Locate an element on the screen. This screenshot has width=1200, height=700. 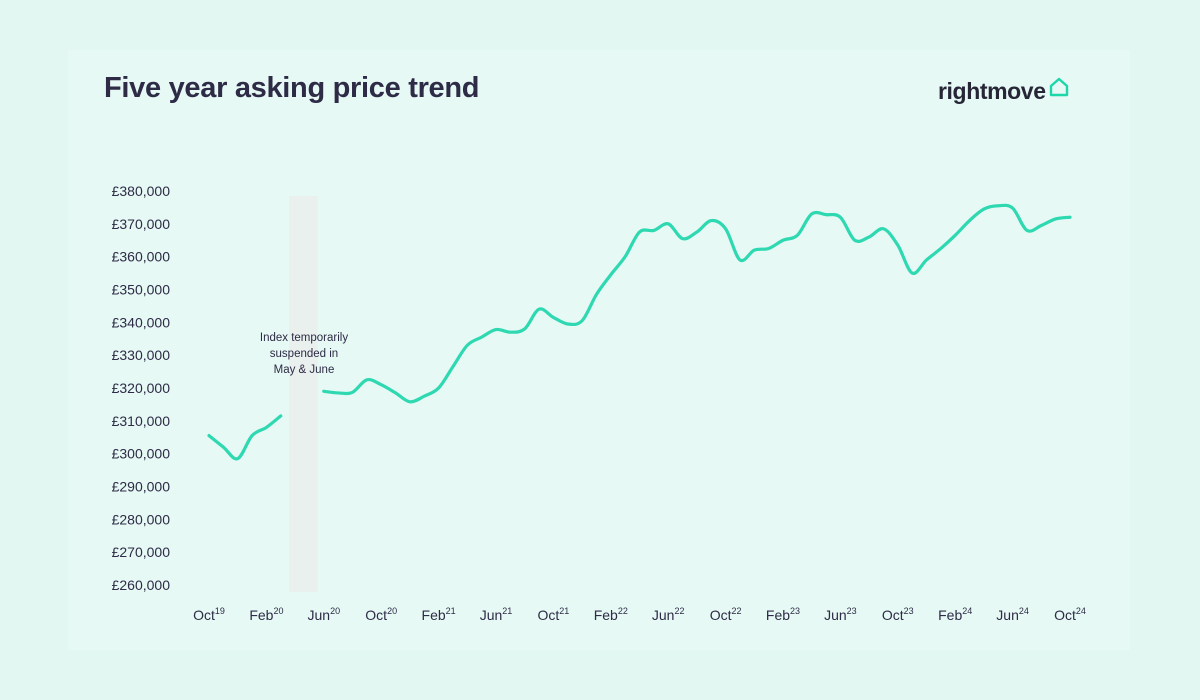
y-tick-label: £300,000 is located at coordinates (141, 454).